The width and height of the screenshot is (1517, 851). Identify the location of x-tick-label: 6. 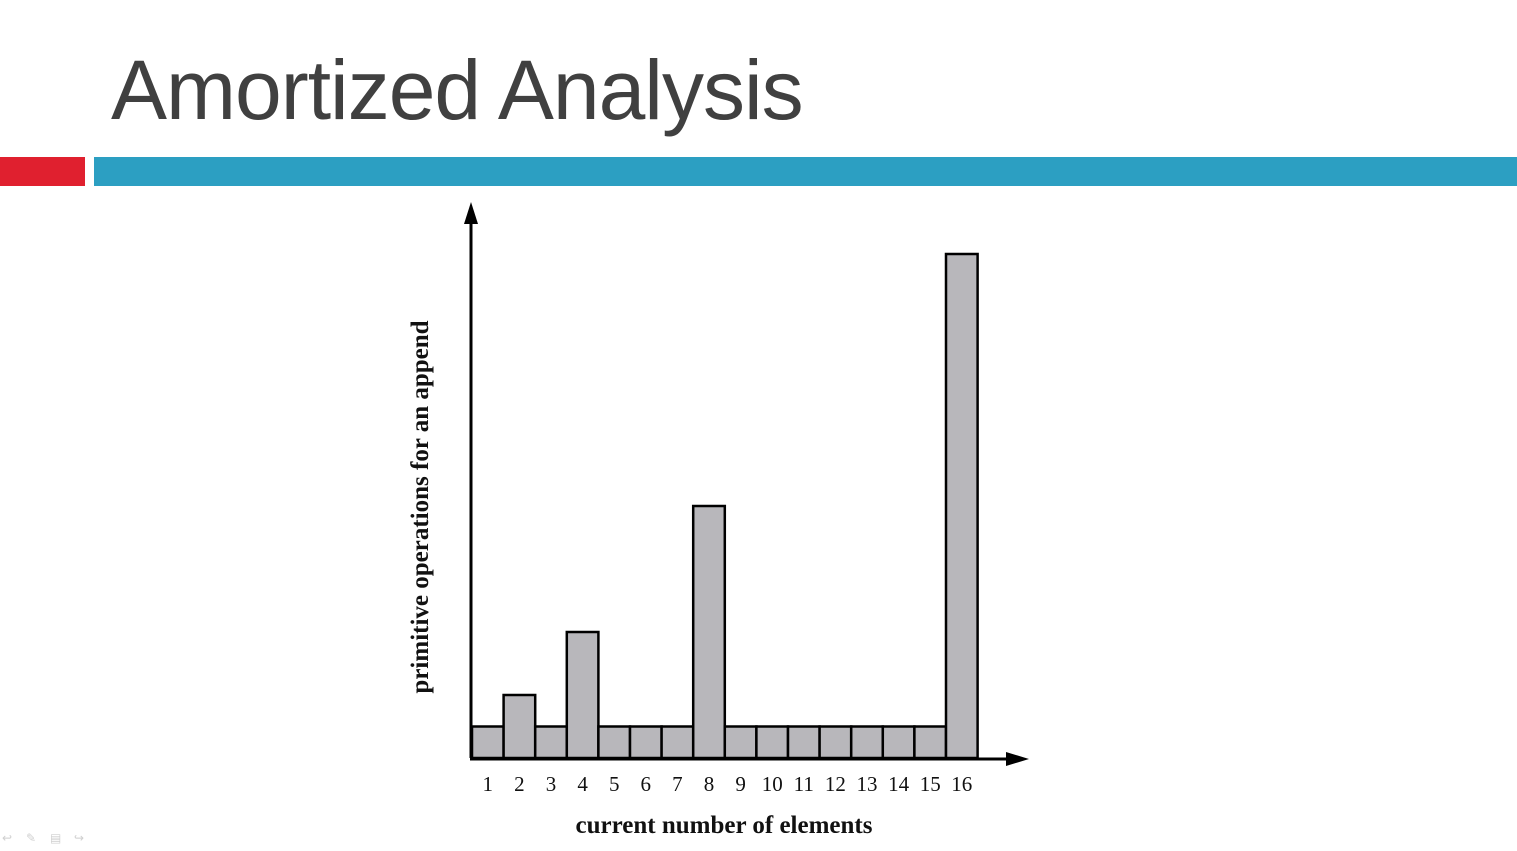
(646, 784).